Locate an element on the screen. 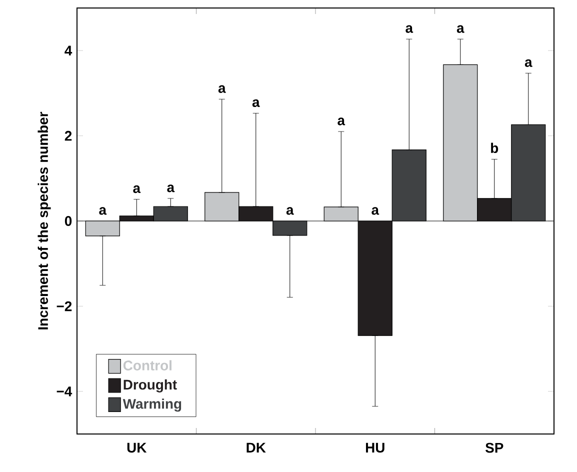  legend-label: Drought is located at coordinates (150, 385).